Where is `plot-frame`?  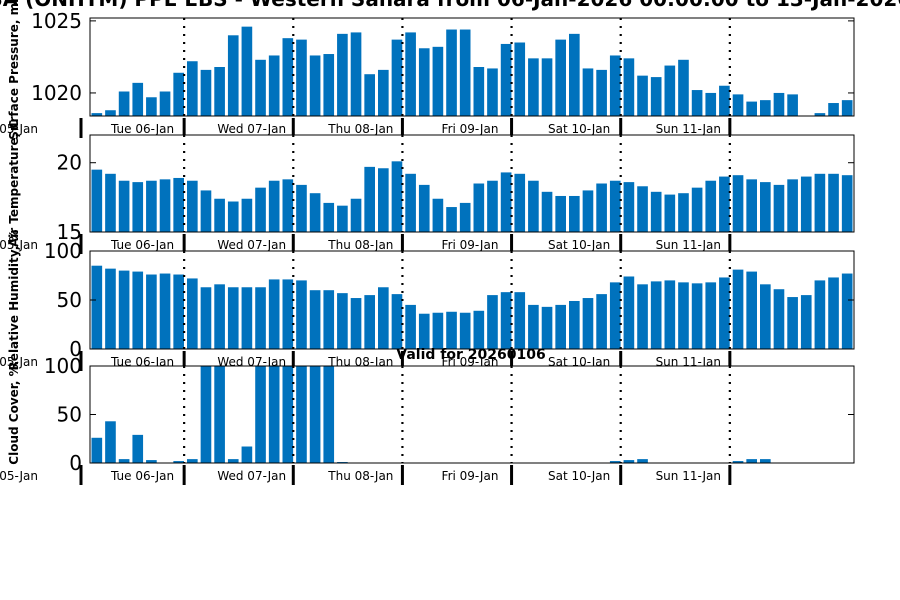 plot-frame is located at coordinates (472, 183).